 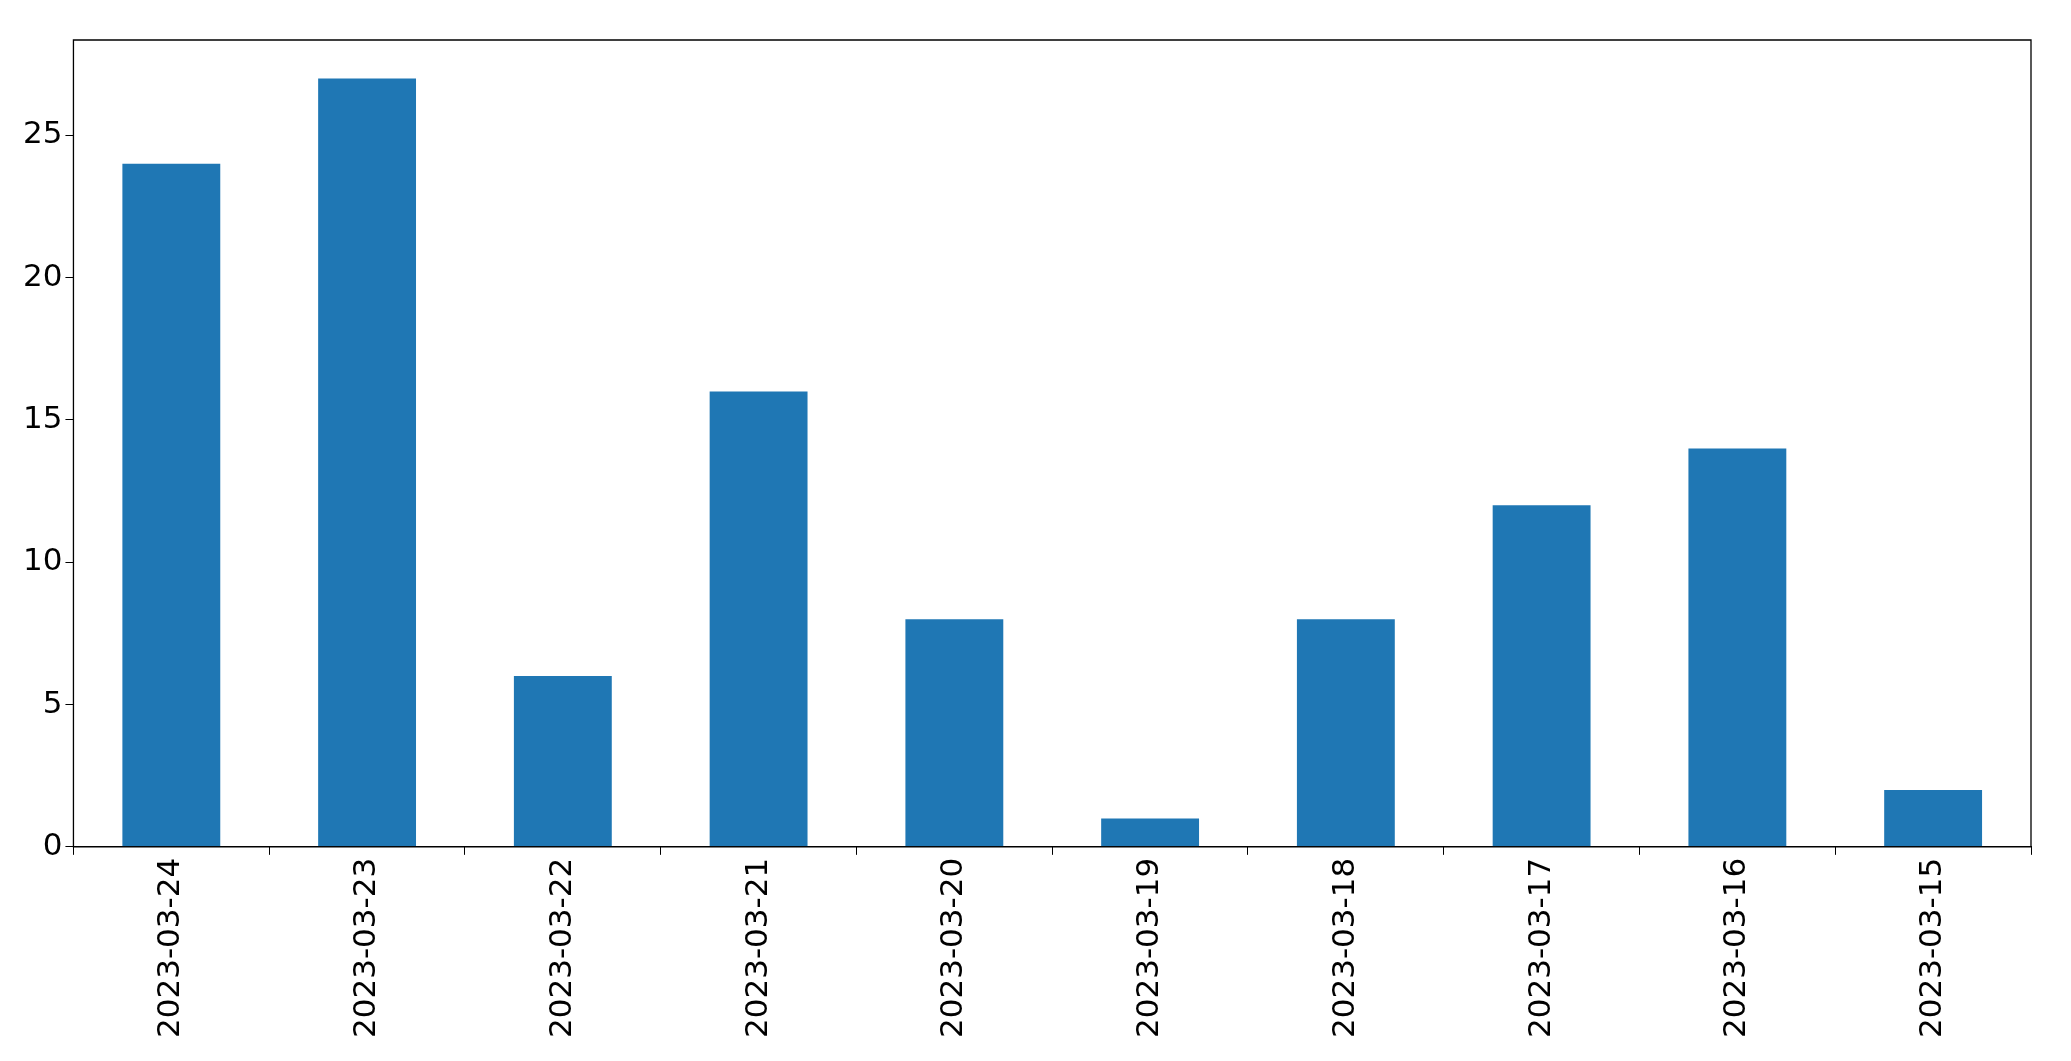 What do you see at coordinates (52, 701) in the screenshot?
I see `y-tick-label: 5` at bounding box center [52, 701].